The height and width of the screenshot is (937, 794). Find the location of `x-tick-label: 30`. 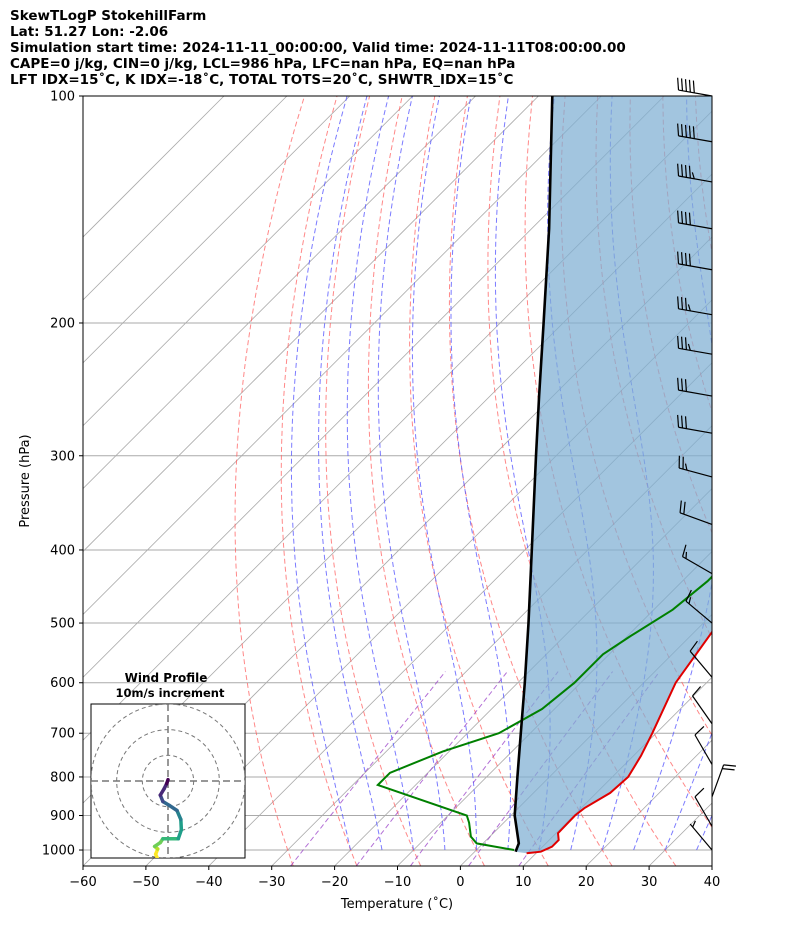

x-tick-label: 30 is located at coordinates (649, 882).